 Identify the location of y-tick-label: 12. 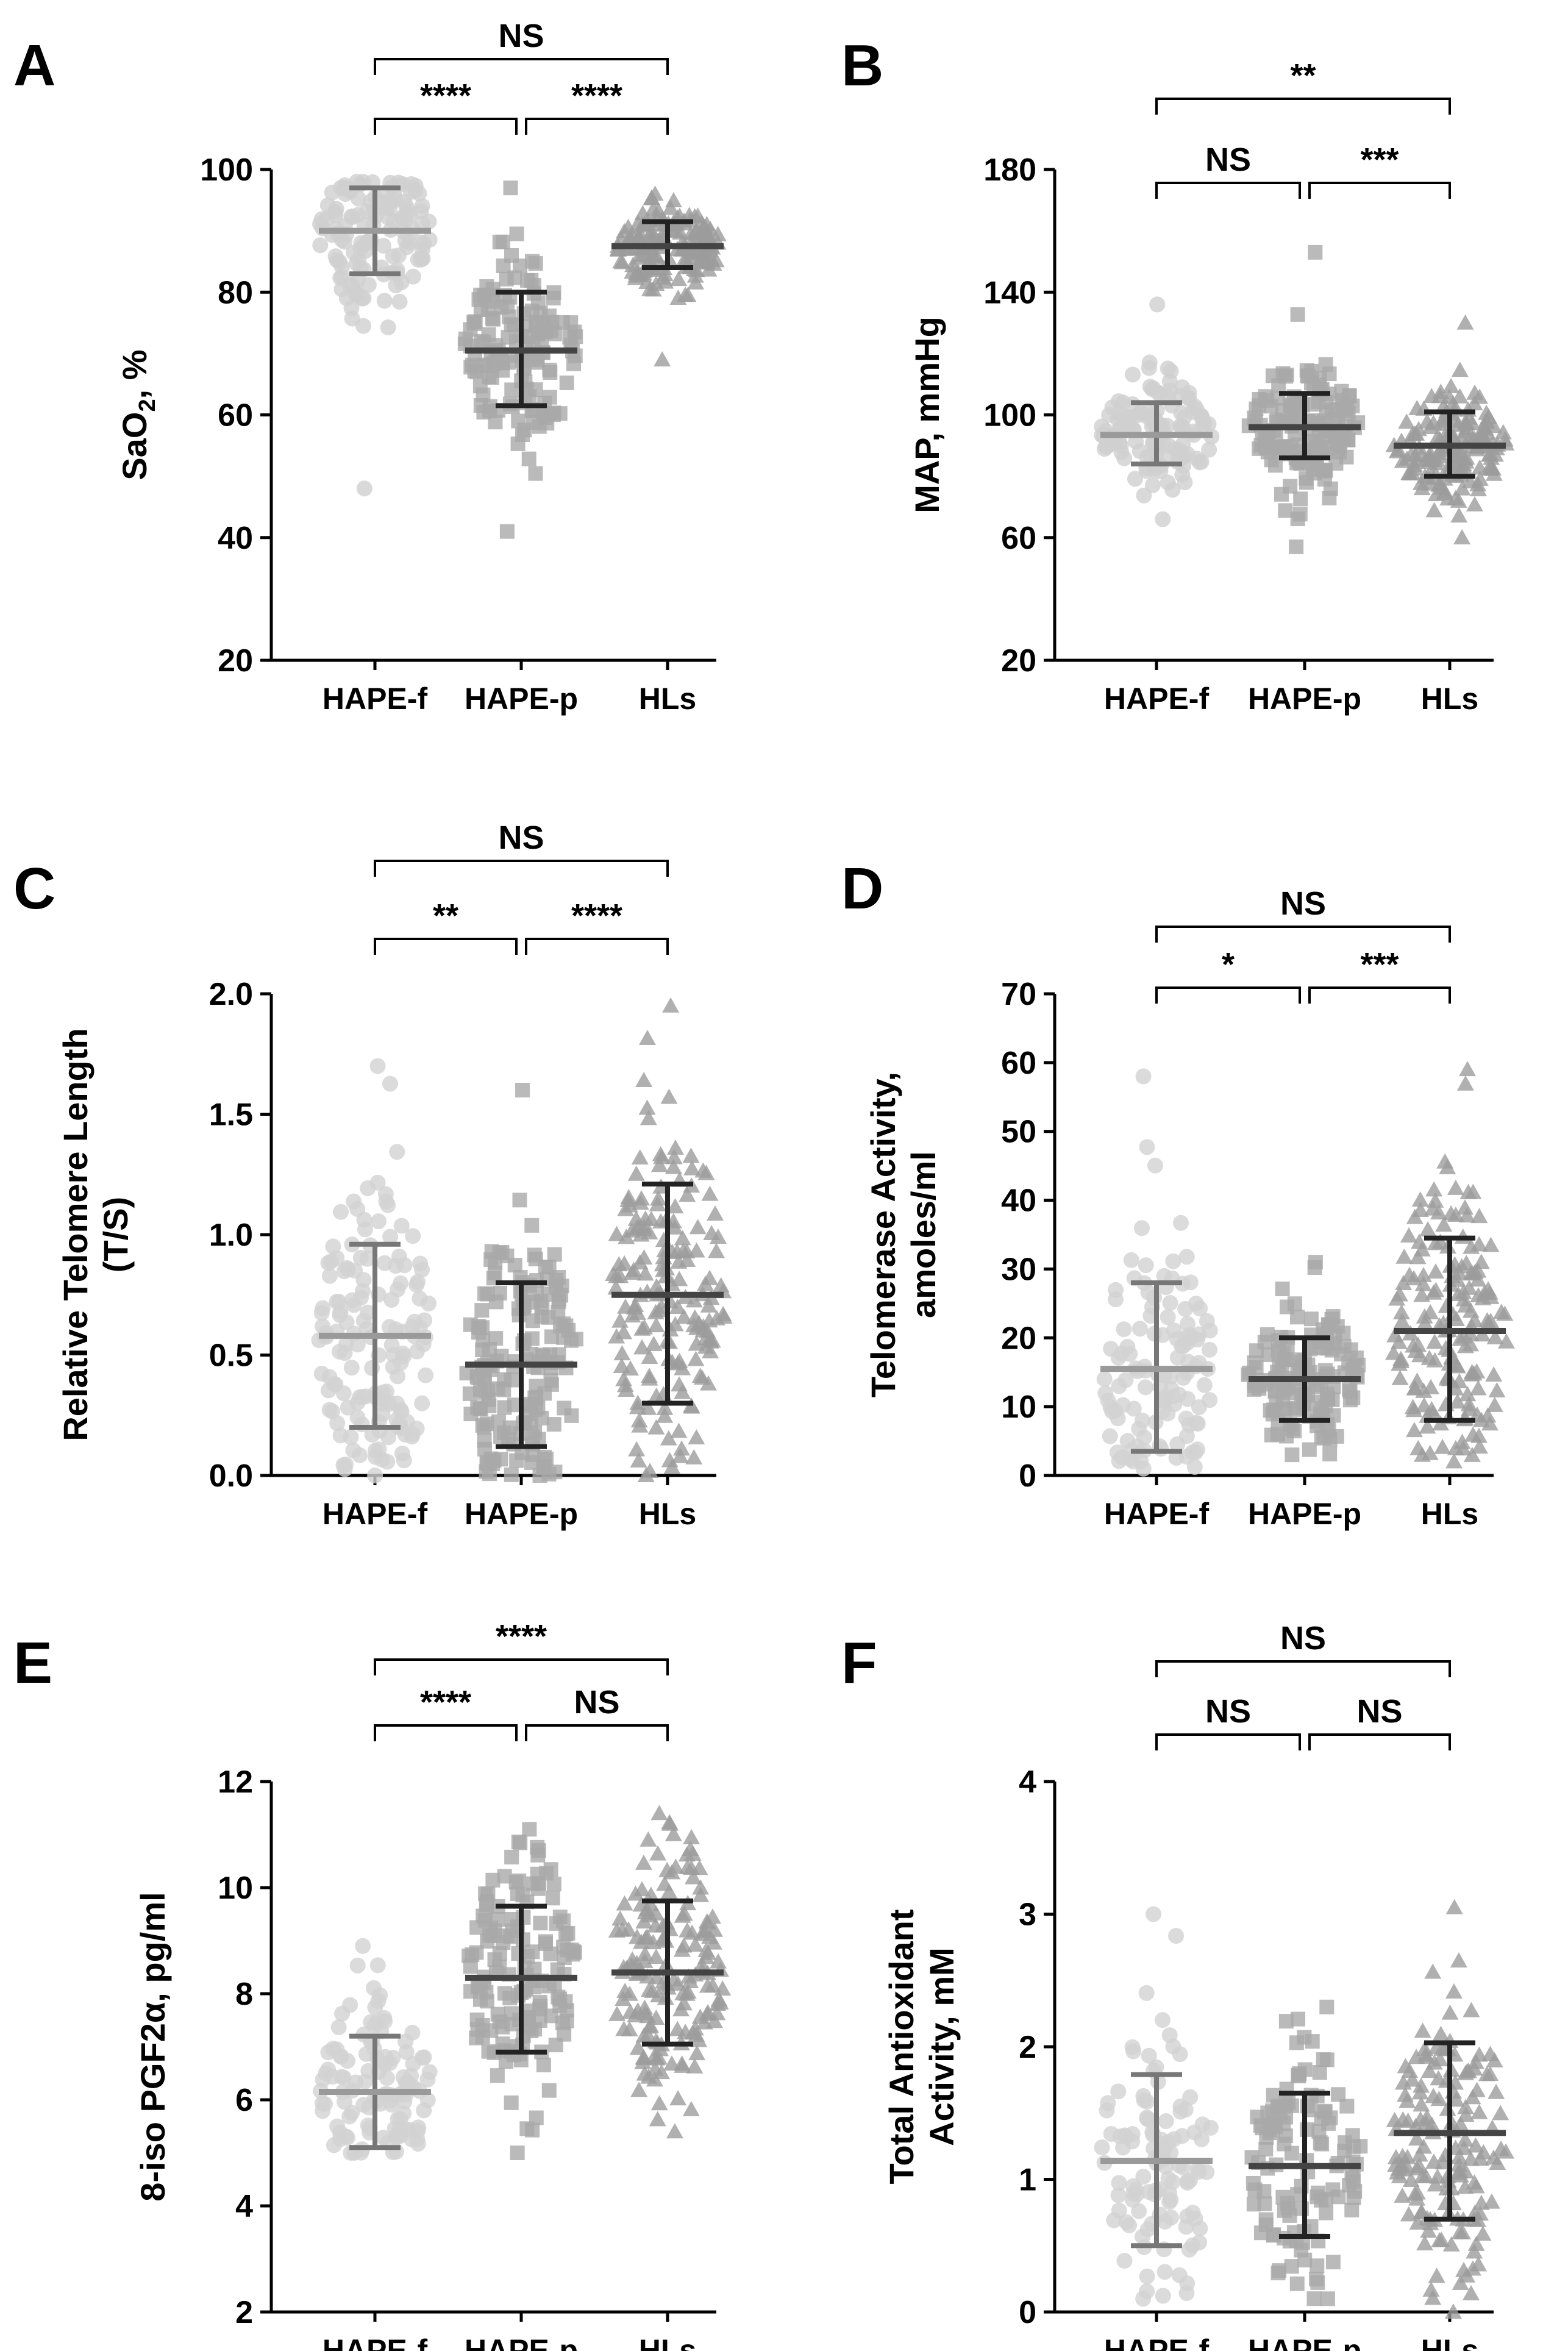
(235, 1782).